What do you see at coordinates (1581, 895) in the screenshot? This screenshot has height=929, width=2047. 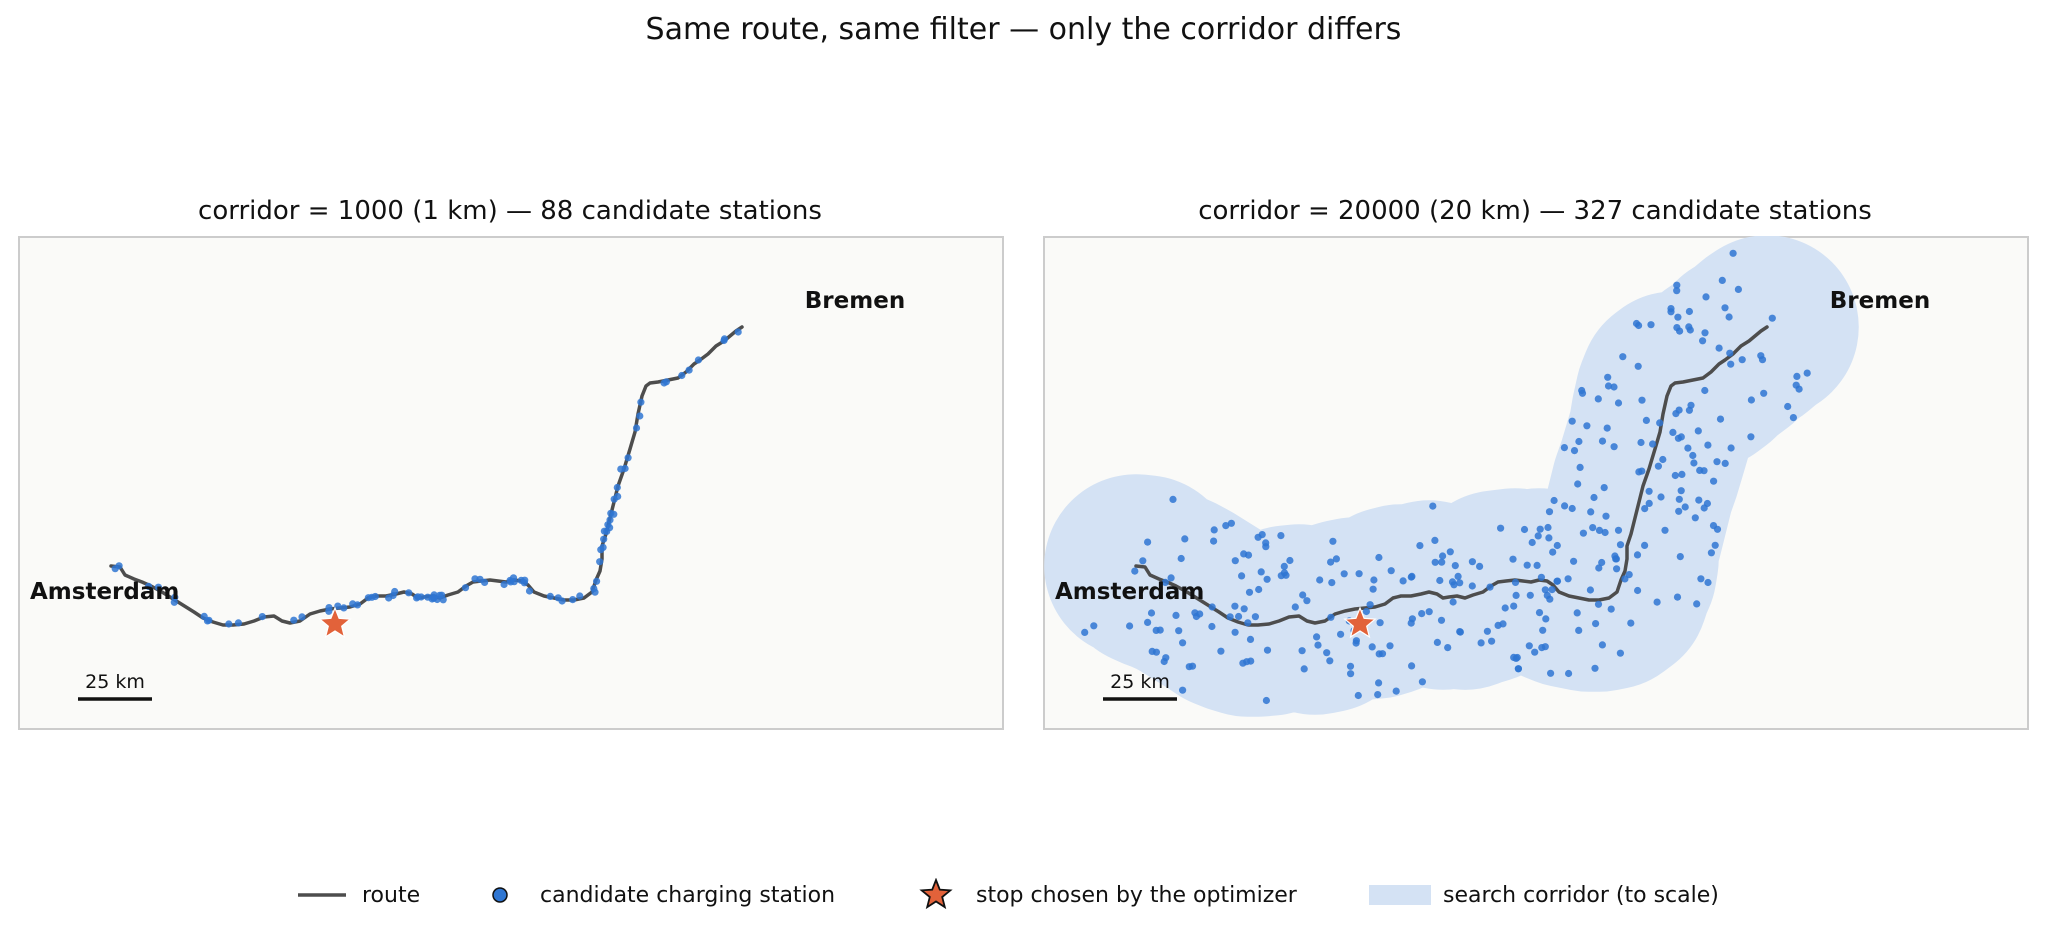 I see `legend-corridor-label: search corridor (to scale)` at bounding box center [1581, 895].